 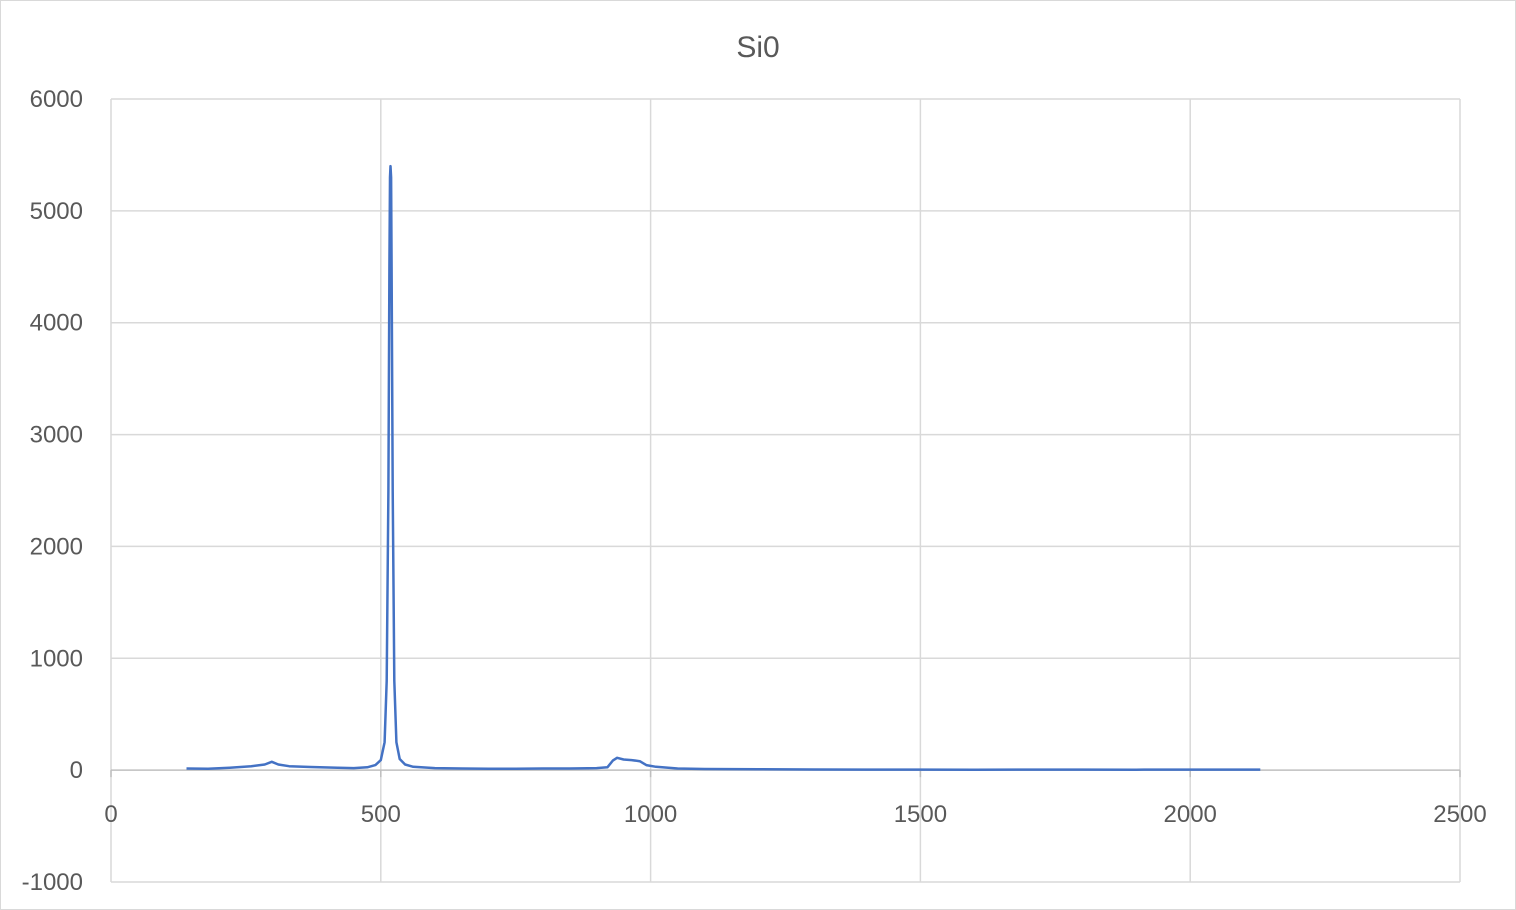 I want to click on y-tick-label: 4000, so click(x=56, y=323).